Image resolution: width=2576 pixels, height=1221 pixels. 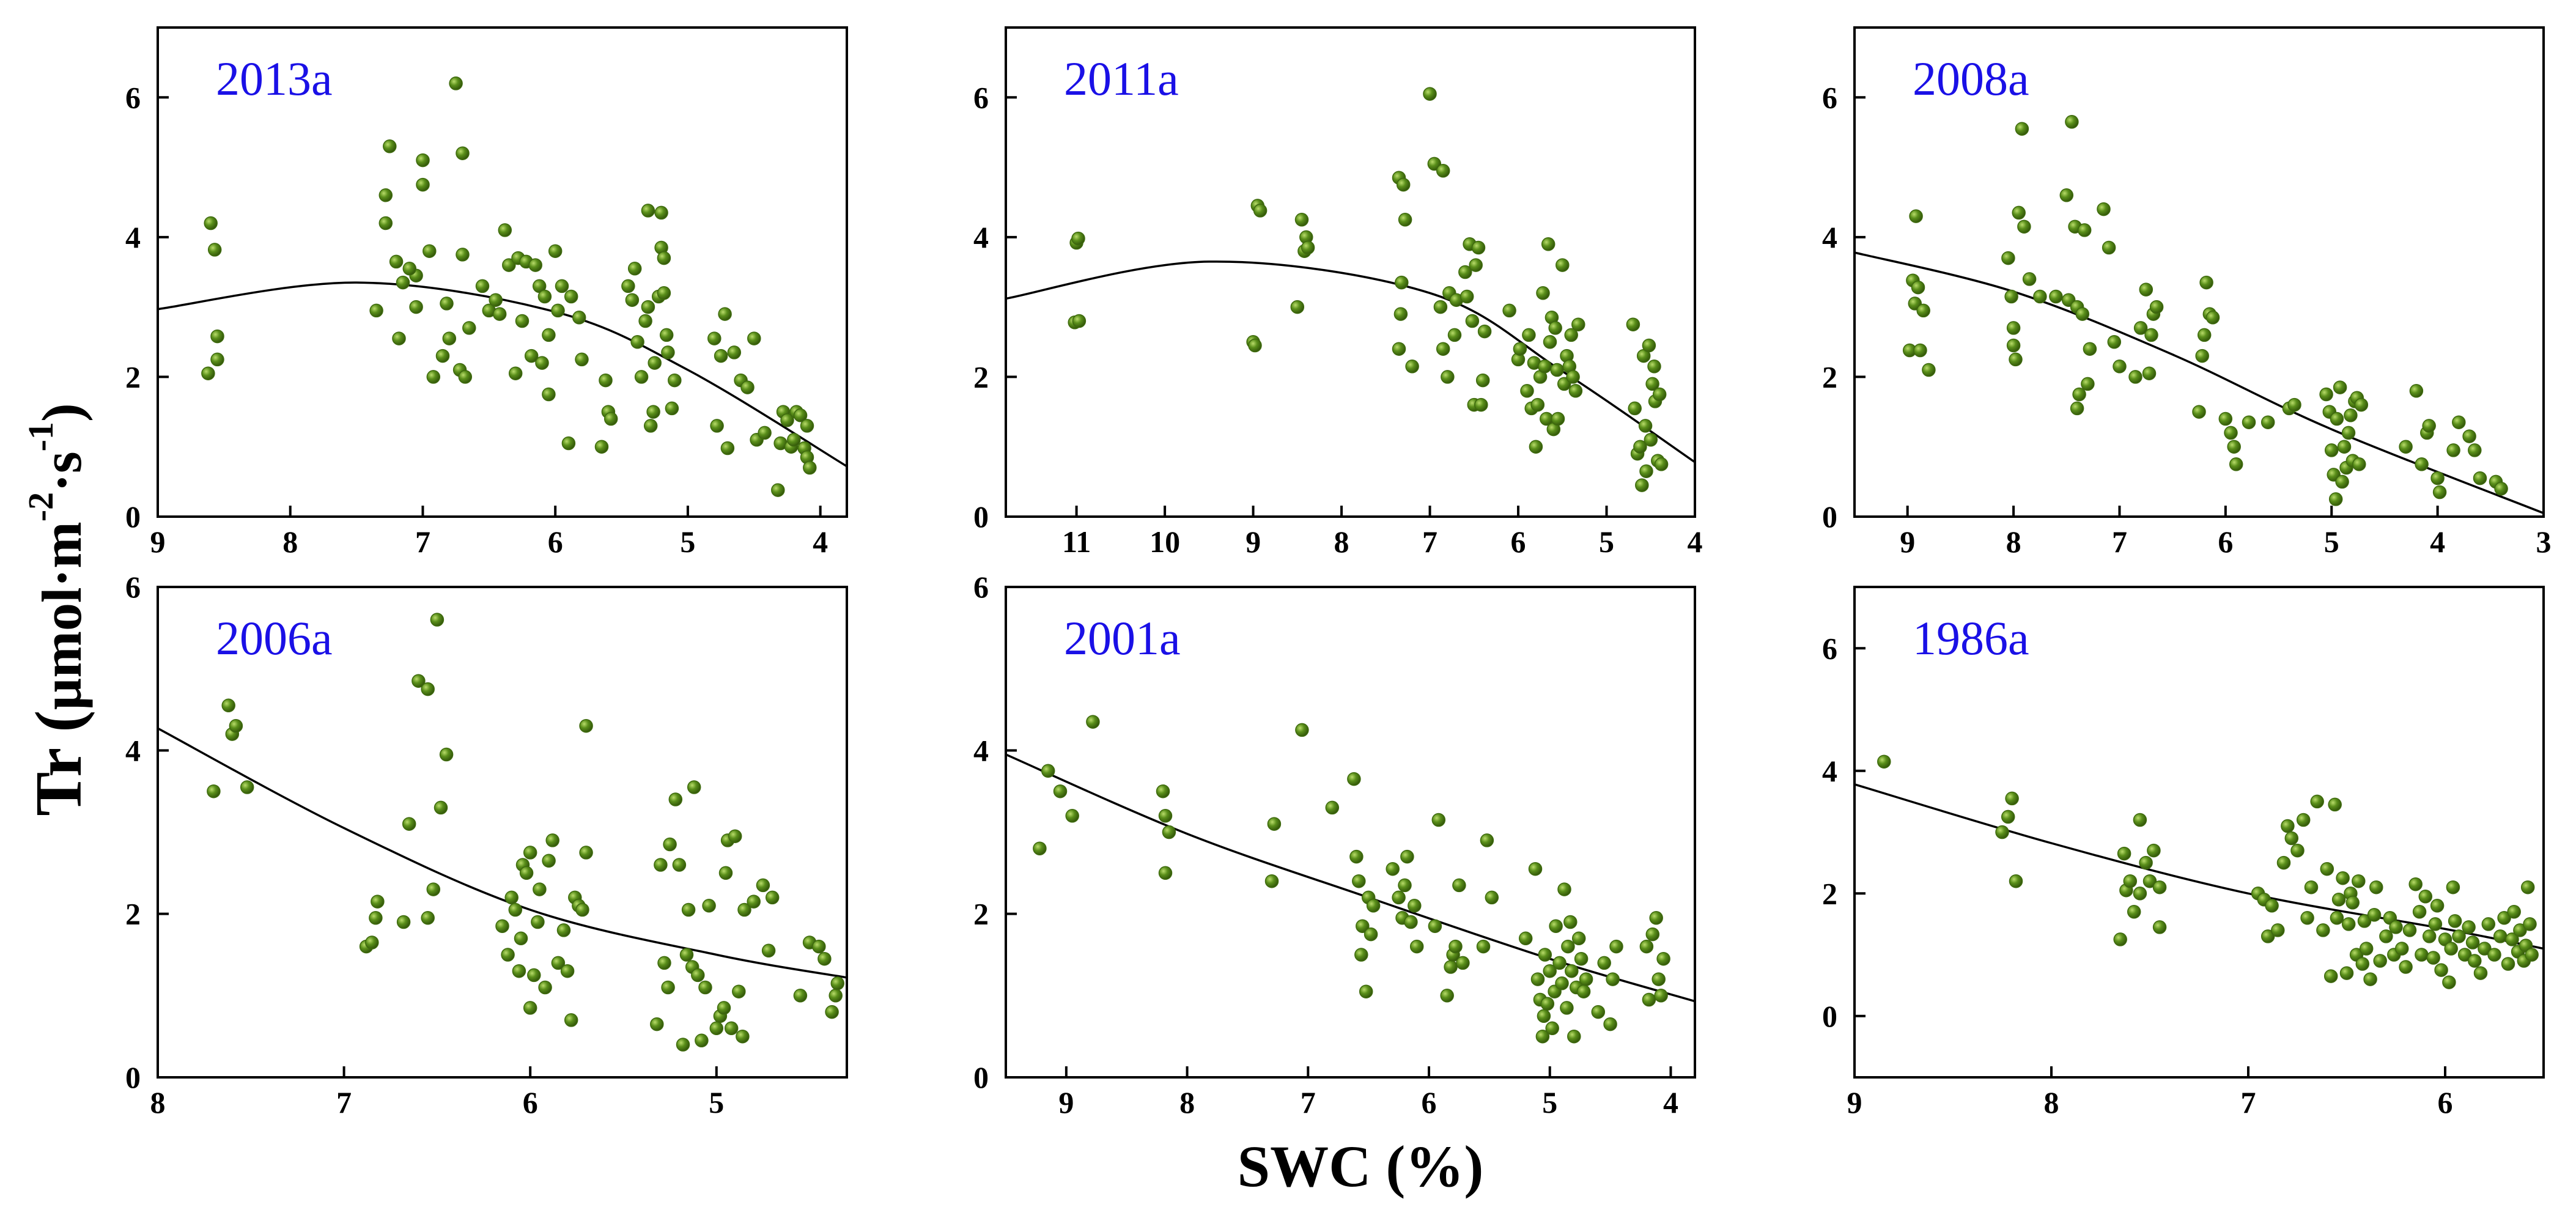 I want to click on y-tick-label: 6, so click(x=1830, y=97).